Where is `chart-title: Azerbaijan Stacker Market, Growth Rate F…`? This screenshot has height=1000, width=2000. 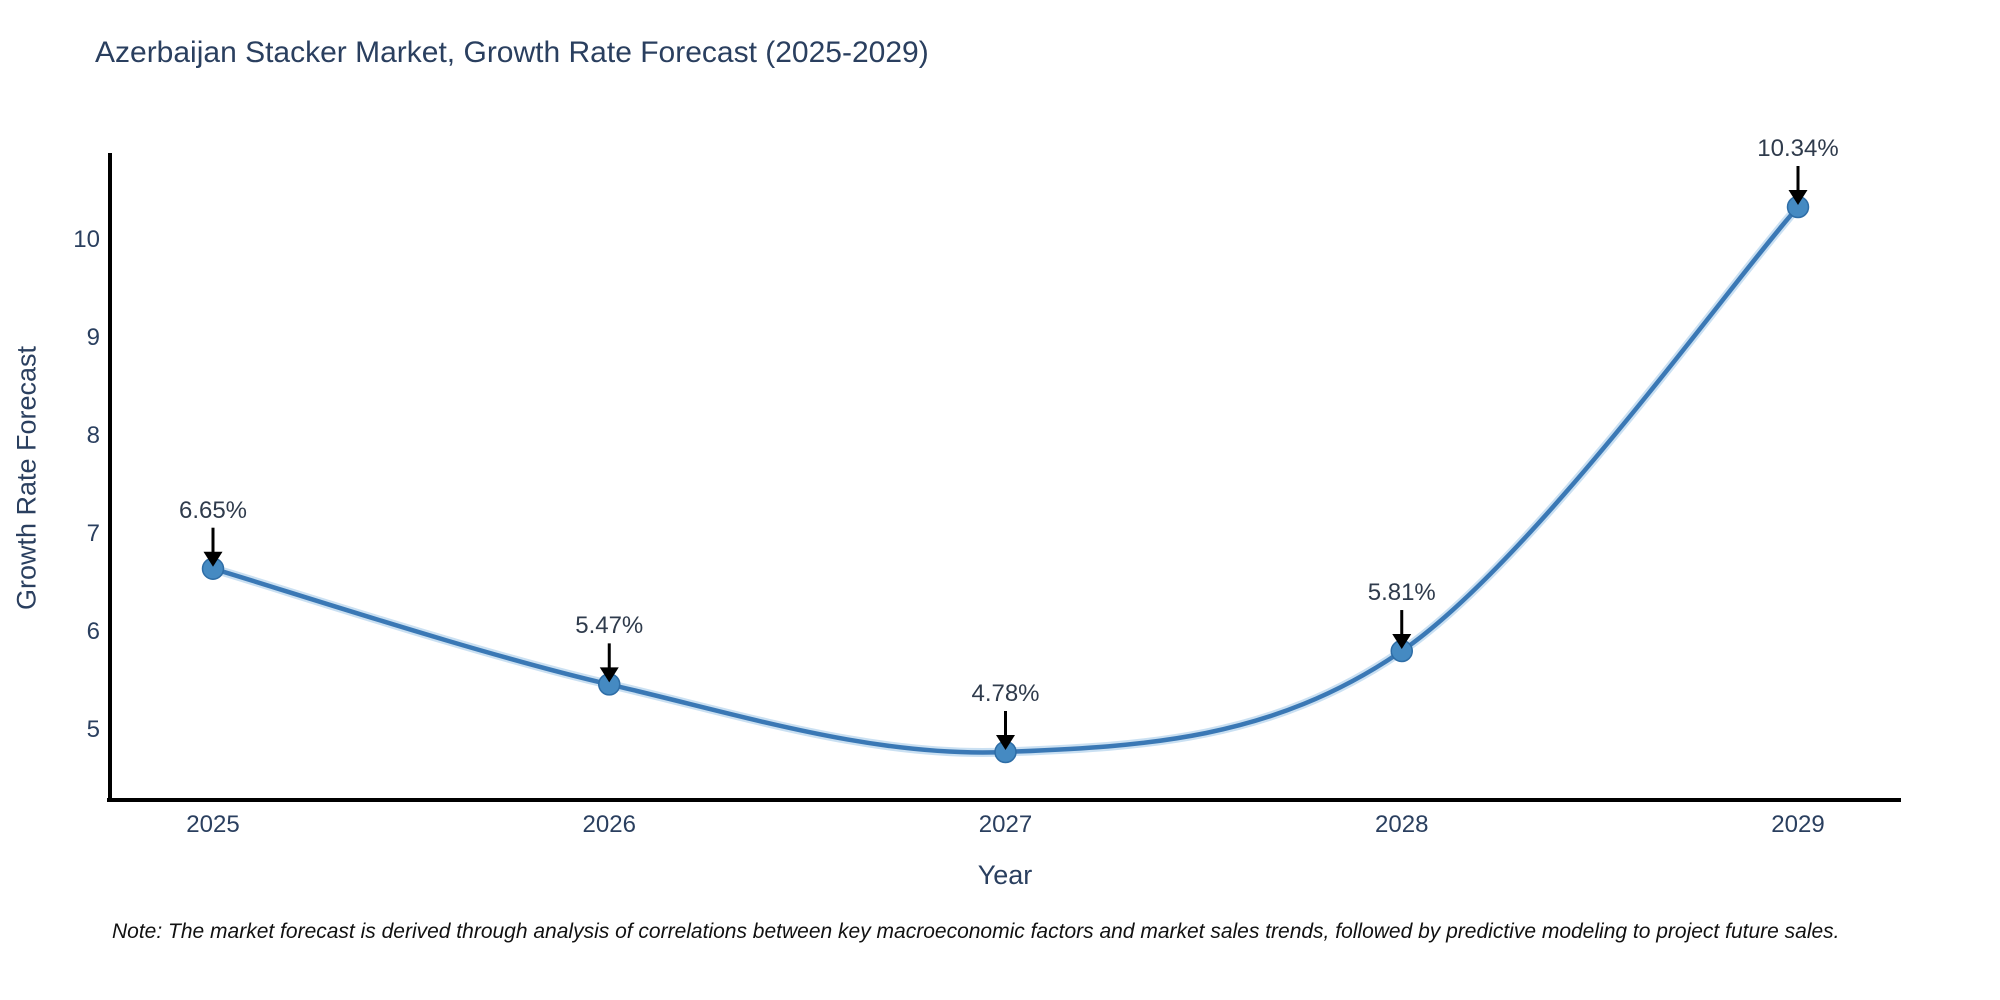 chart-title: Azerbaijan Stacker Market, Growth Rate F… is located at coordinates (512, 52).